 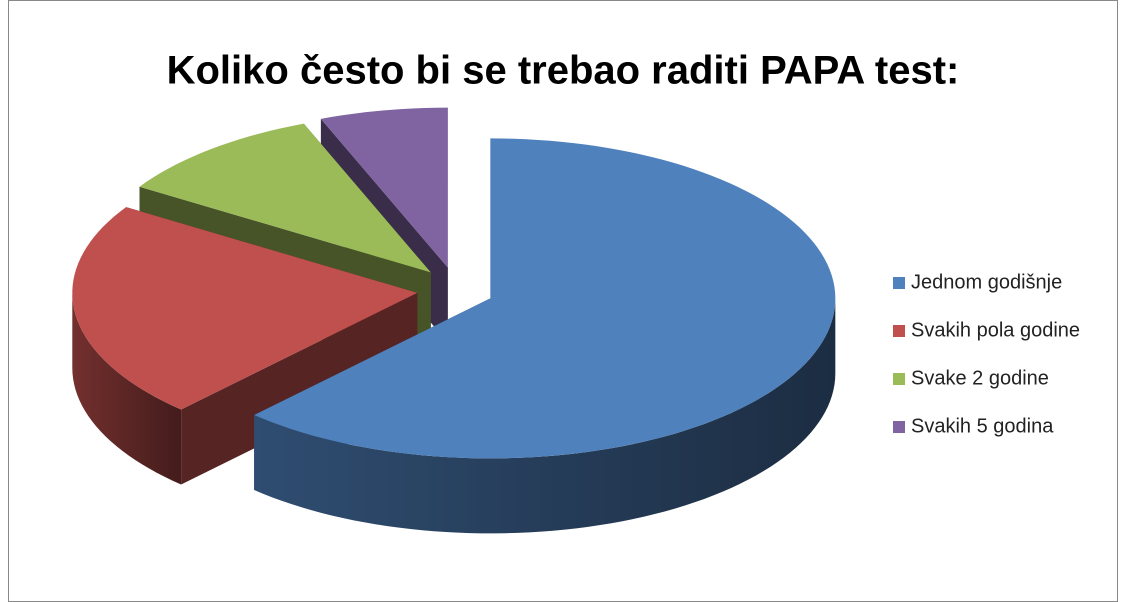 I want to click on legend-label: Svakih pola godine, so click(x=995, y=330).